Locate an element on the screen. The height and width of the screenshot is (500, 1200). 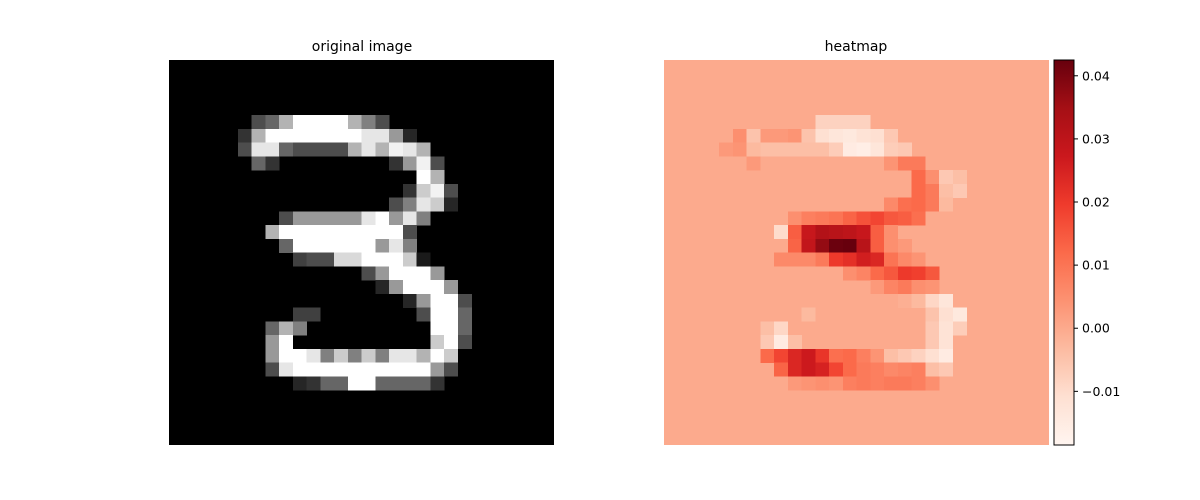
colorbar-tick-label: 0.03 is located at coordinates (1096, 138).